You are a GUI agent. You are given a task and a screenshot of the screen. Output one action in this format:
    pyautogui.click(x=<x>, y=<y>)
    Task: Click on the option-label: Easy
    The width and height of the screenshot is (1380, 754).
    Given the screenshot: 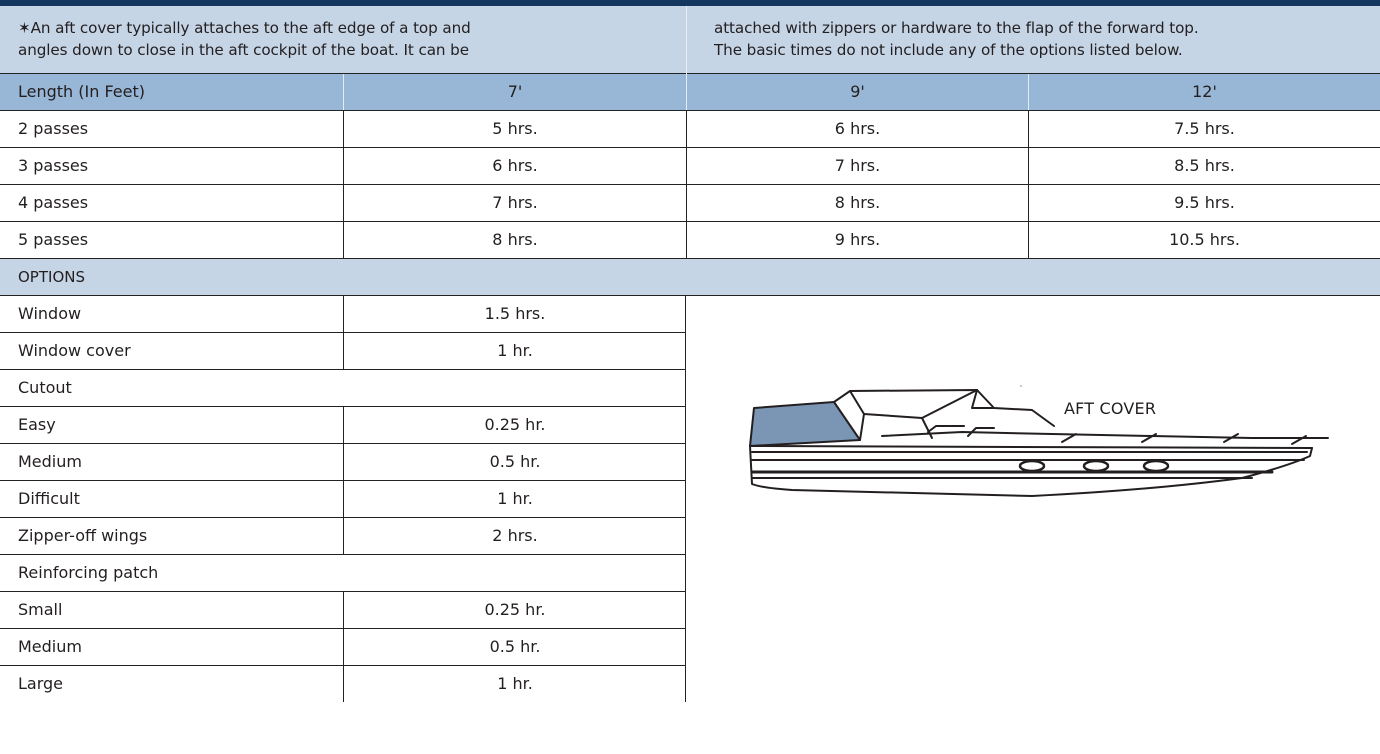 What is the action you would take?
    pyautogui.click(x=37, y=424)
    